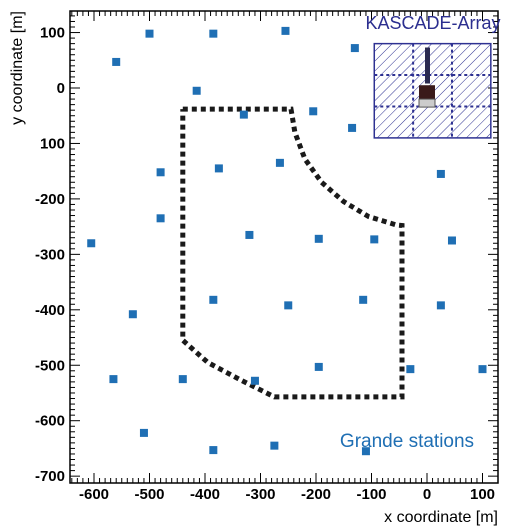 The image size is (510, 530). I want to click on x-tick-label: -200, so click(316, 494).